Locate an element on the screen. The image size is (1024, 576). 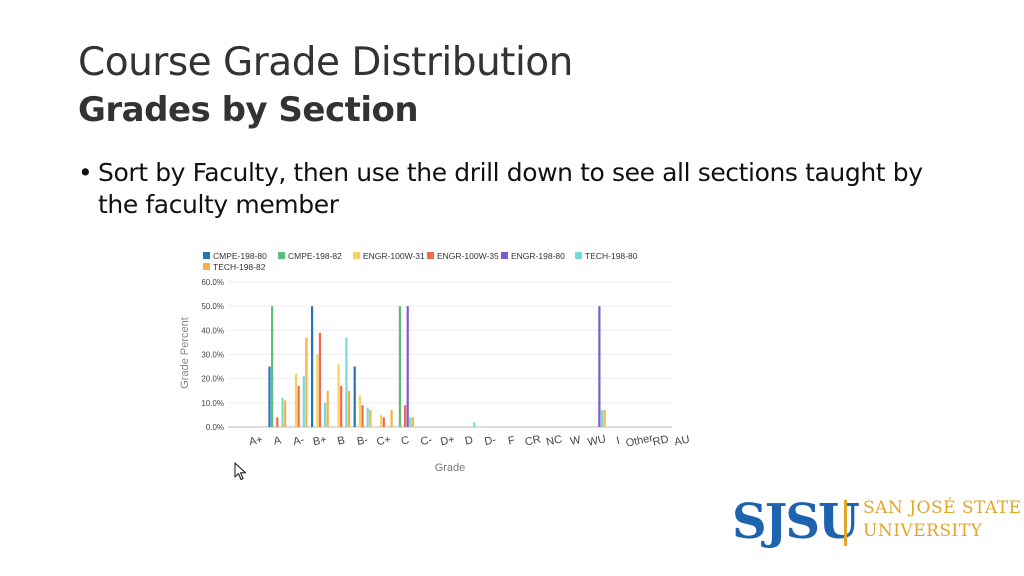
bar-engrminus100wminus35-a is located at coordinates (277, 422).